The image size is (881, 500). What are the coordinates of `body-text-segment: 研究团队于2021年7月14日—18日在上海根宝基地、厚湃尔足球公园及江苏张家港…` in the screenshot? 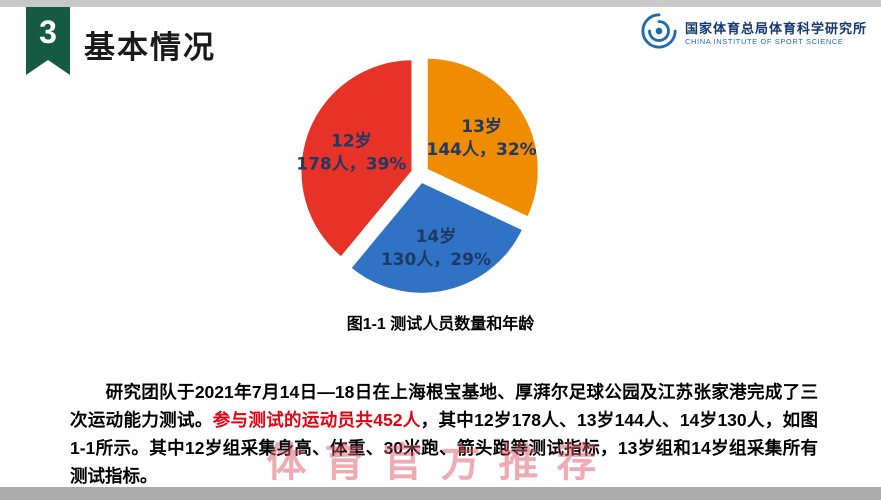 It's located at (444, 405).